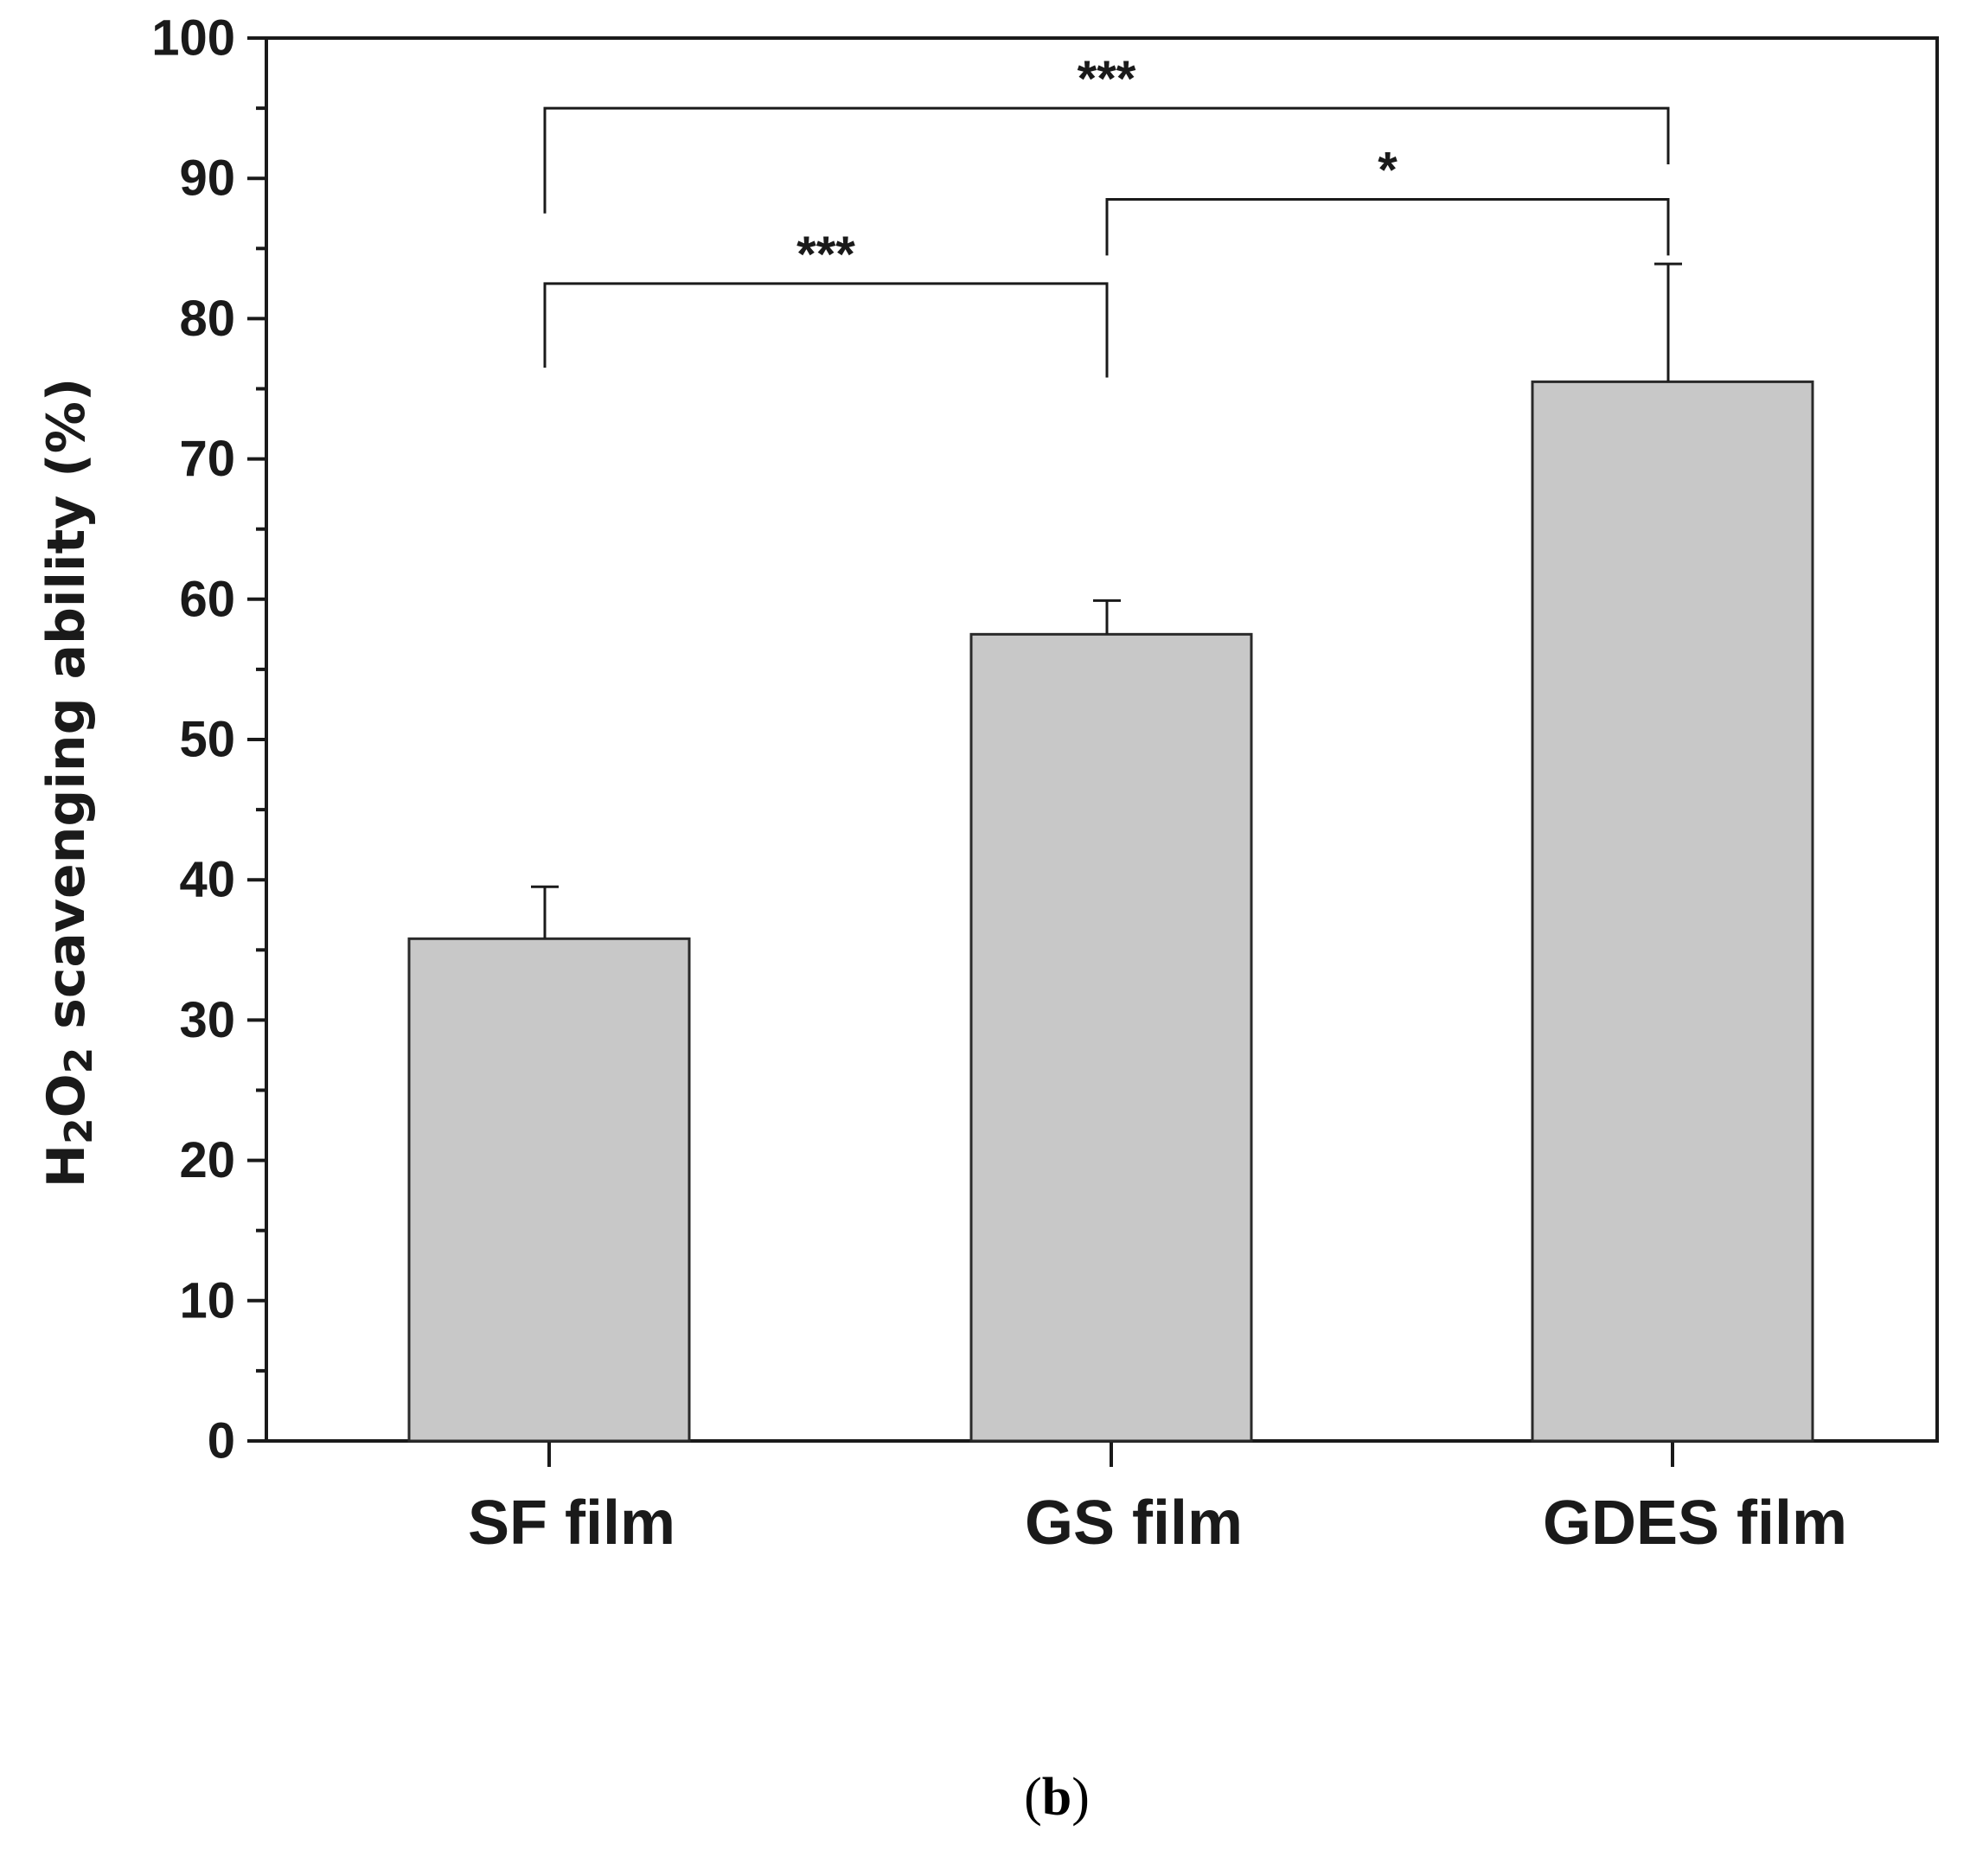  I want to click on y-tick-label: 100, so click(193, 38).